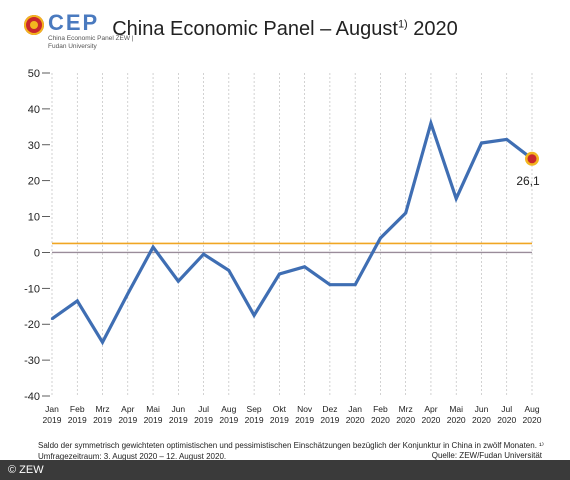 This screenshot has height=480, width=570. What do you see at coordinates (329, 409) in the screenshot?
I see `x-tick-month: Dez` at bounding box center [329, 409].